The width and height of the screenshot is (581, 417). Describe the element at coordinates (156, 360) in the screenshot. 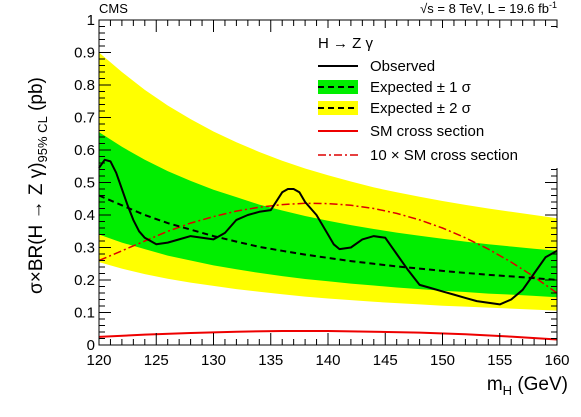

I see `x-tick-label: 125` at that location.